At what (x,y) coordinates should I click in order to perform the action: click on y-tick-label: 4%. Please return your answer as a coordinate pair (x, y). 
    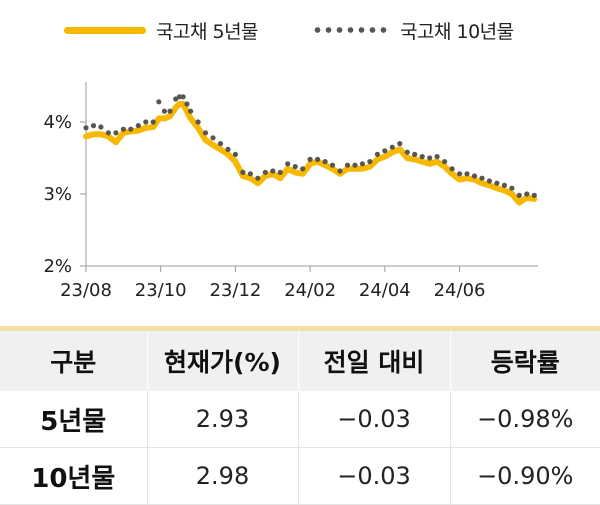
    Looking at the image, I should click on (57, 122).